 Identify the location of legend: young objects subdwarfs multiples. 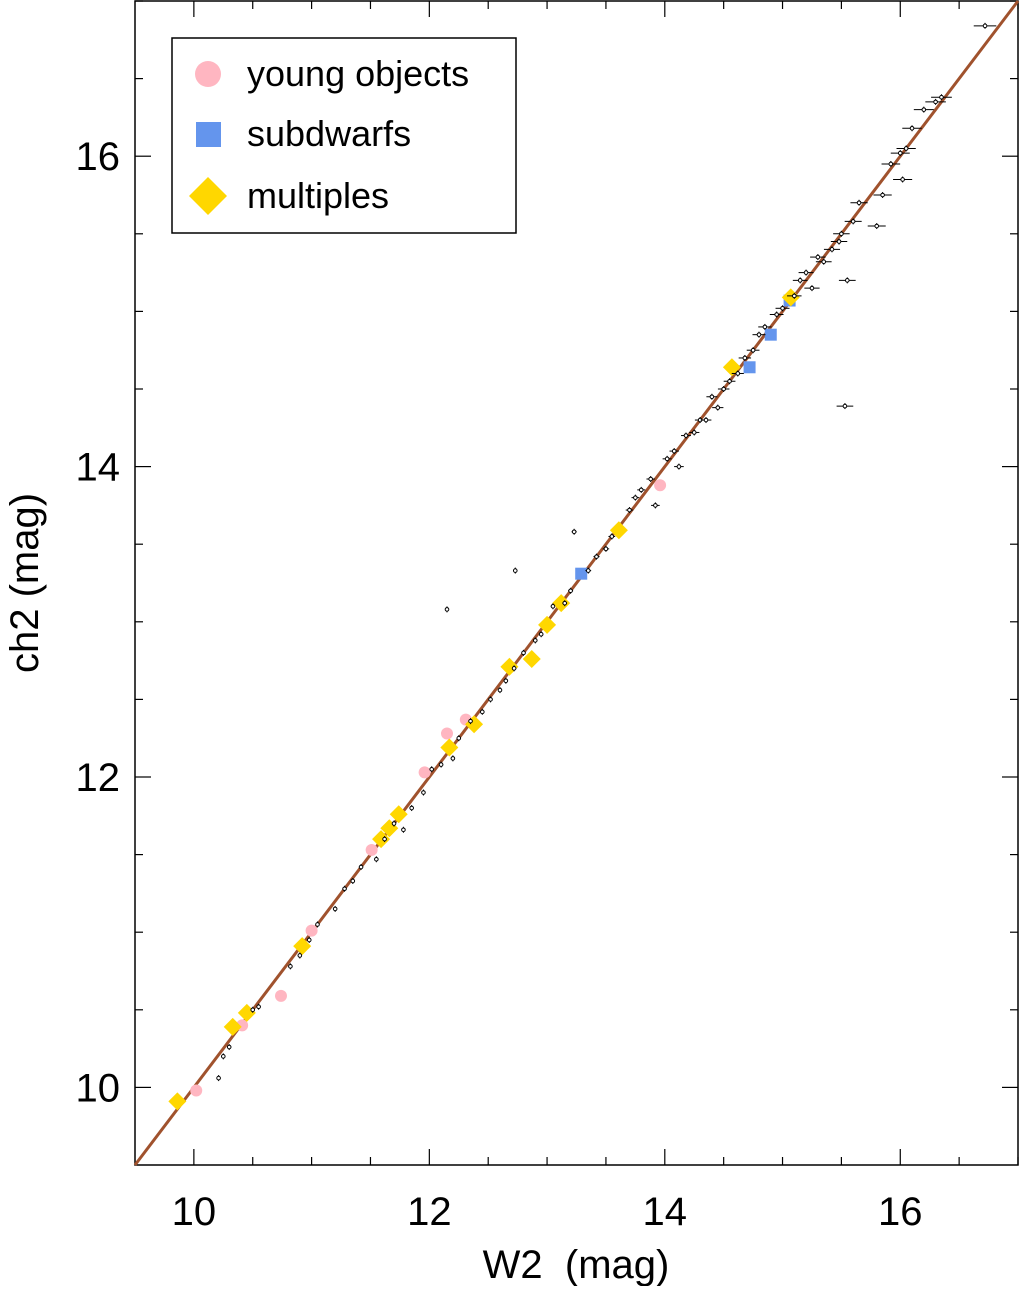
(344, 135).